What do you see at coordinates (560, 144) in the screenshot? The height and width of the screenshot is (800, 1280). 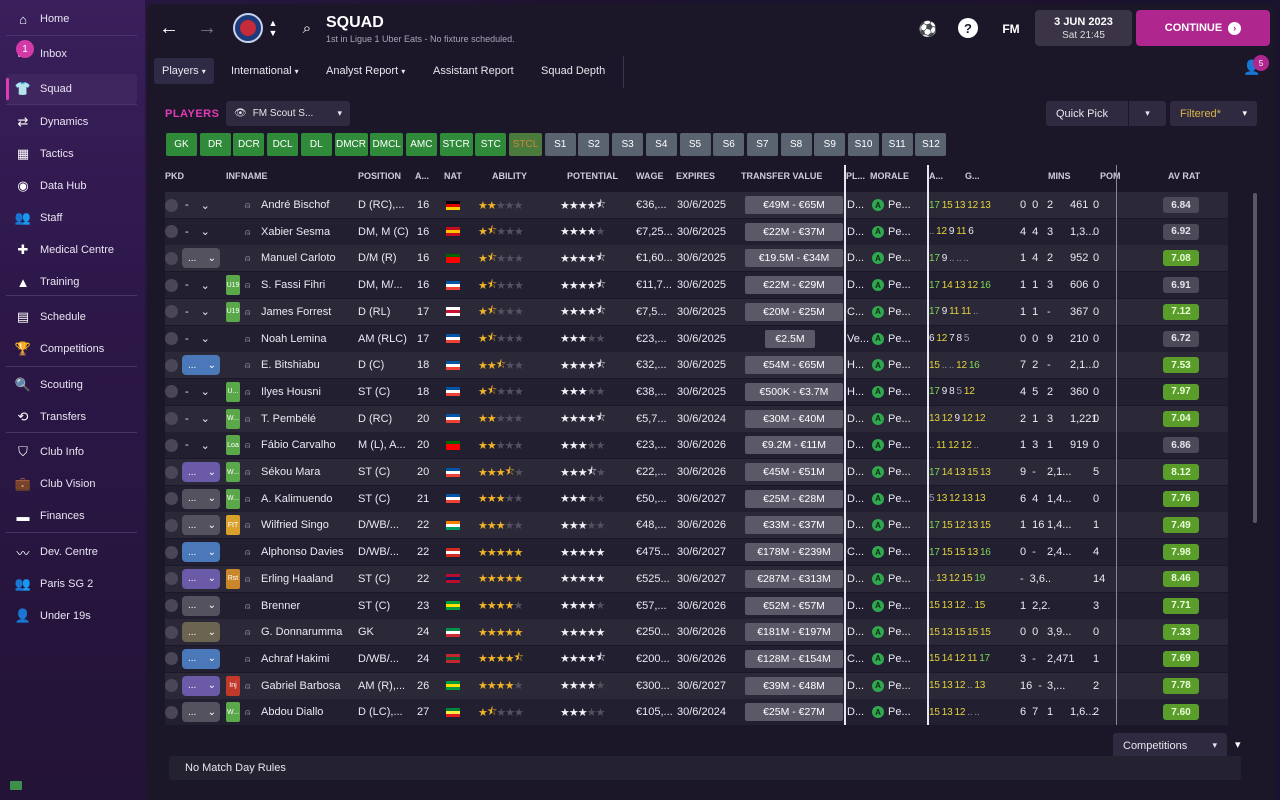 I see `position-filter-s1: S1` at bounding box center [560, 144].